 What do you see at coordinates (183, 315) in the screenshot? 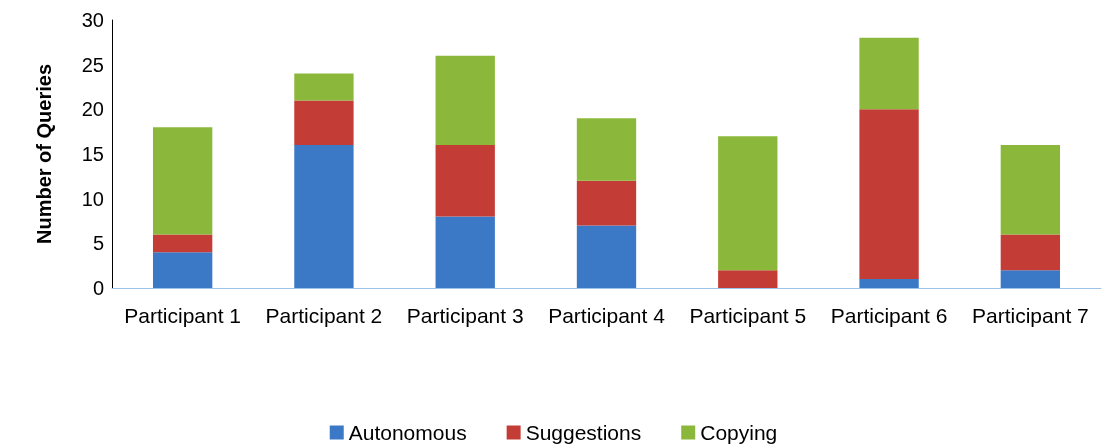
I see `x-tick-label: Participant 1` at bounding box center [183, 315].